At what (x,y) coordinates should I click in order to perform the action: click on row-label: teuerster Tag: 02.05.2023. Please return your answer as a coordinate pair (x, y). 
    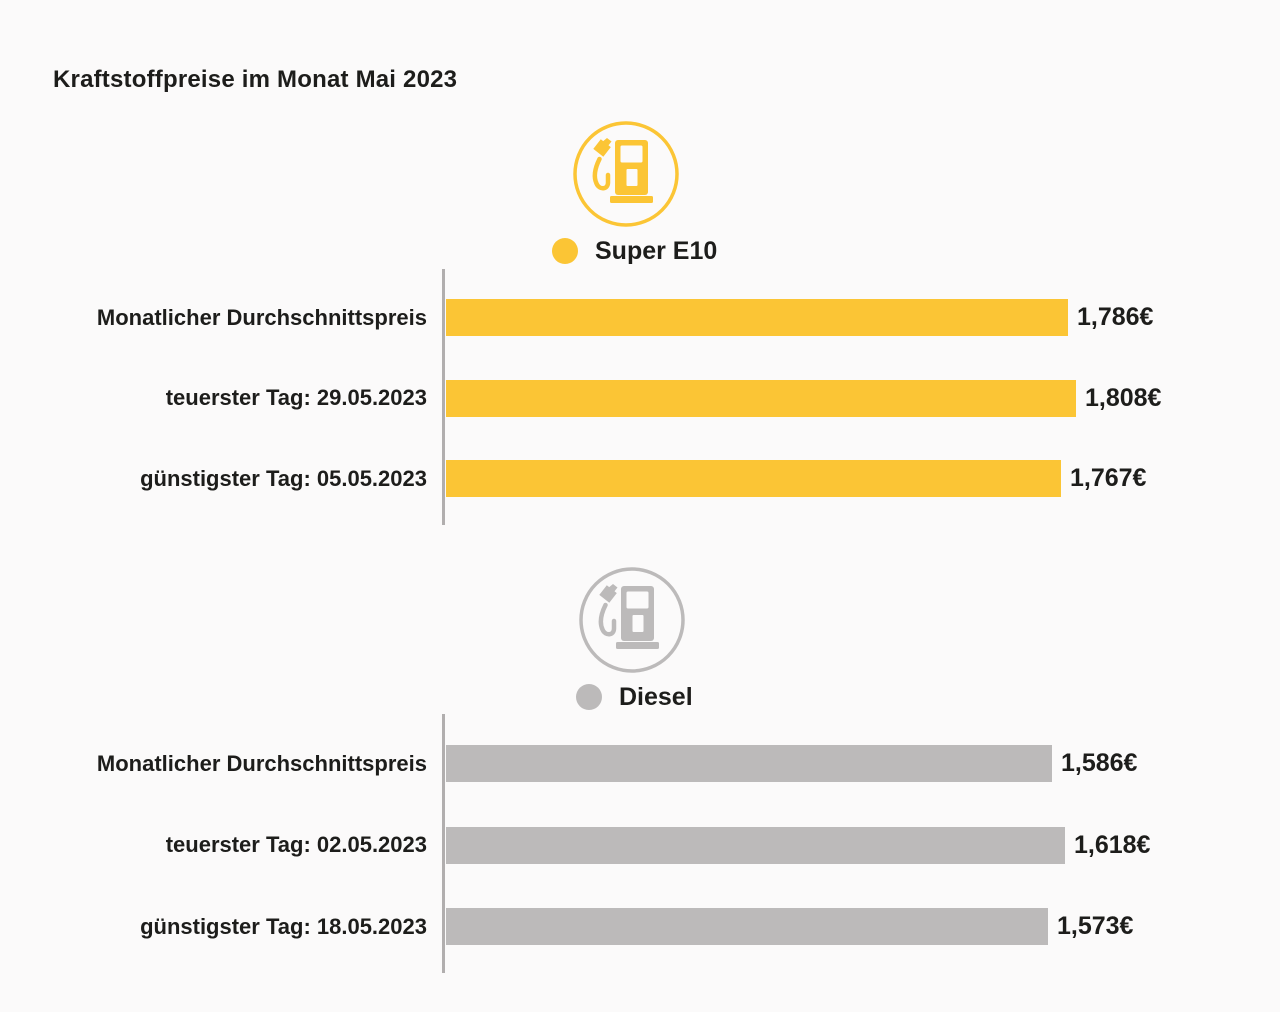
    Looking at the image, I should click on (296, 844).